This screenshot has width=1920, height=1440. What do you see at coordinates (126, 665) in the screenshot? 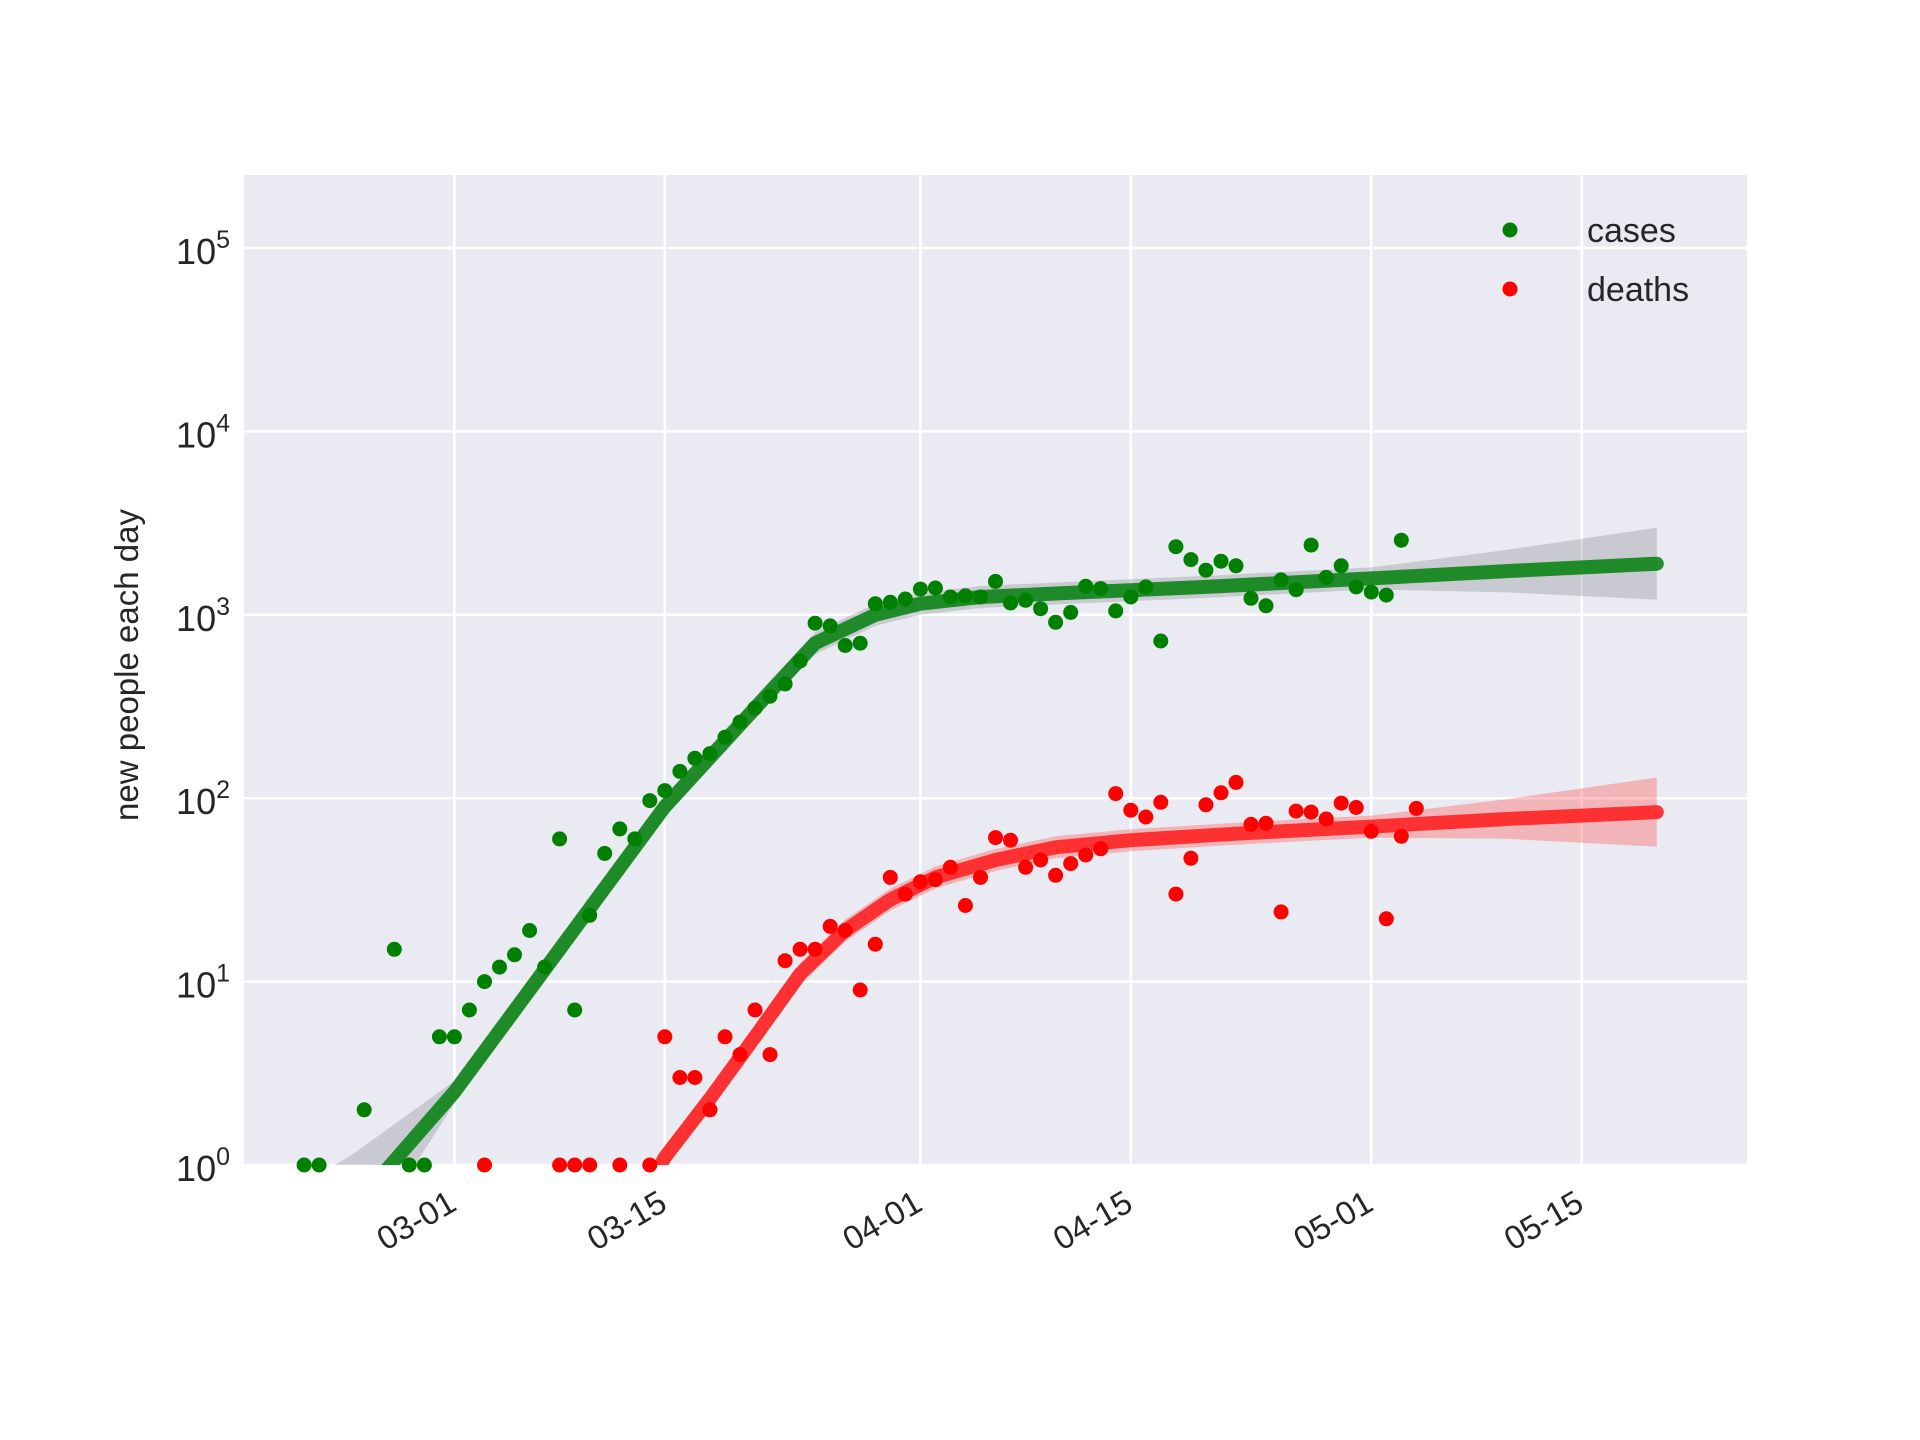
I see `y-axis-label: new people each day` at bounding box center [126, 665].